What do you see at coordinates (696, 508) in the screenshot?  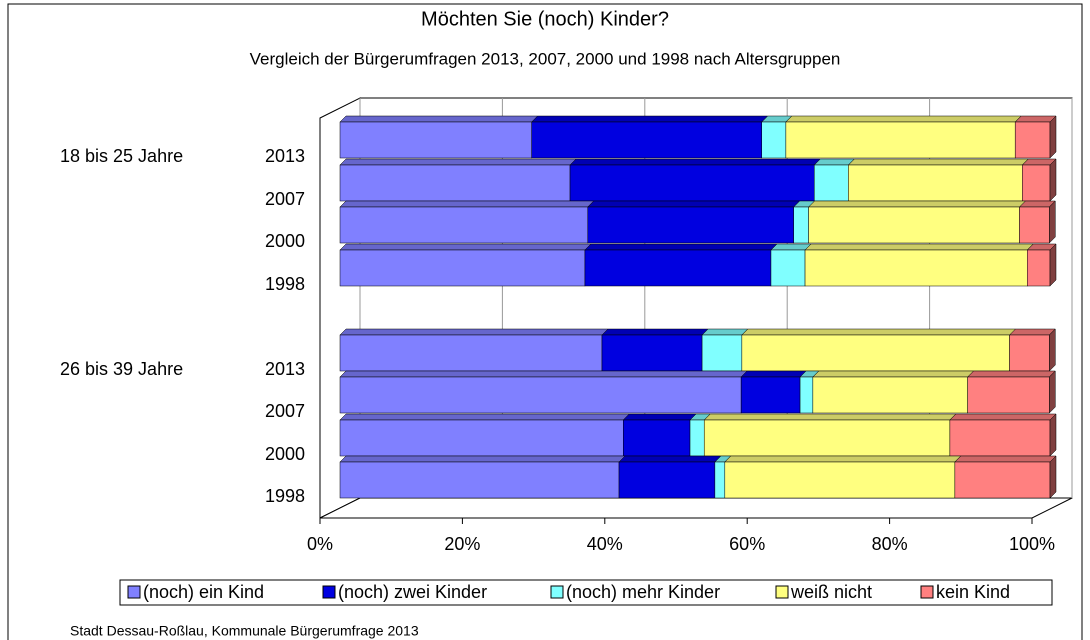 I see `floor` at bounding box center [696, 508].